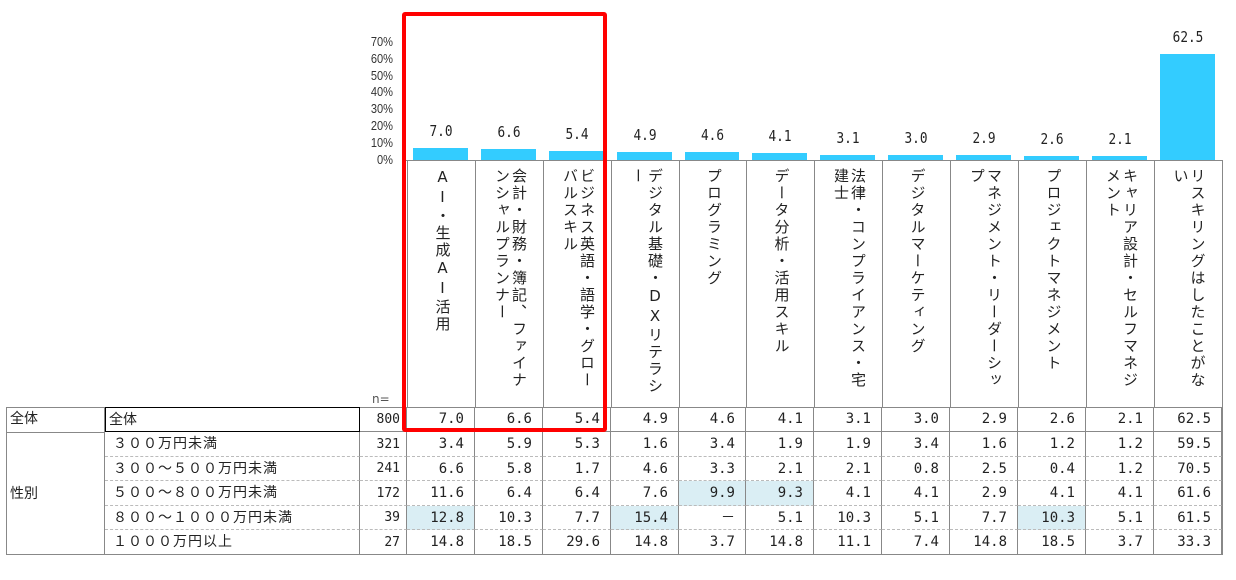 The image size is (1236, 580). Describe the element at coordinates (441, 131) in the screenshot. I see `bar-value-label: 7.0` at that location.